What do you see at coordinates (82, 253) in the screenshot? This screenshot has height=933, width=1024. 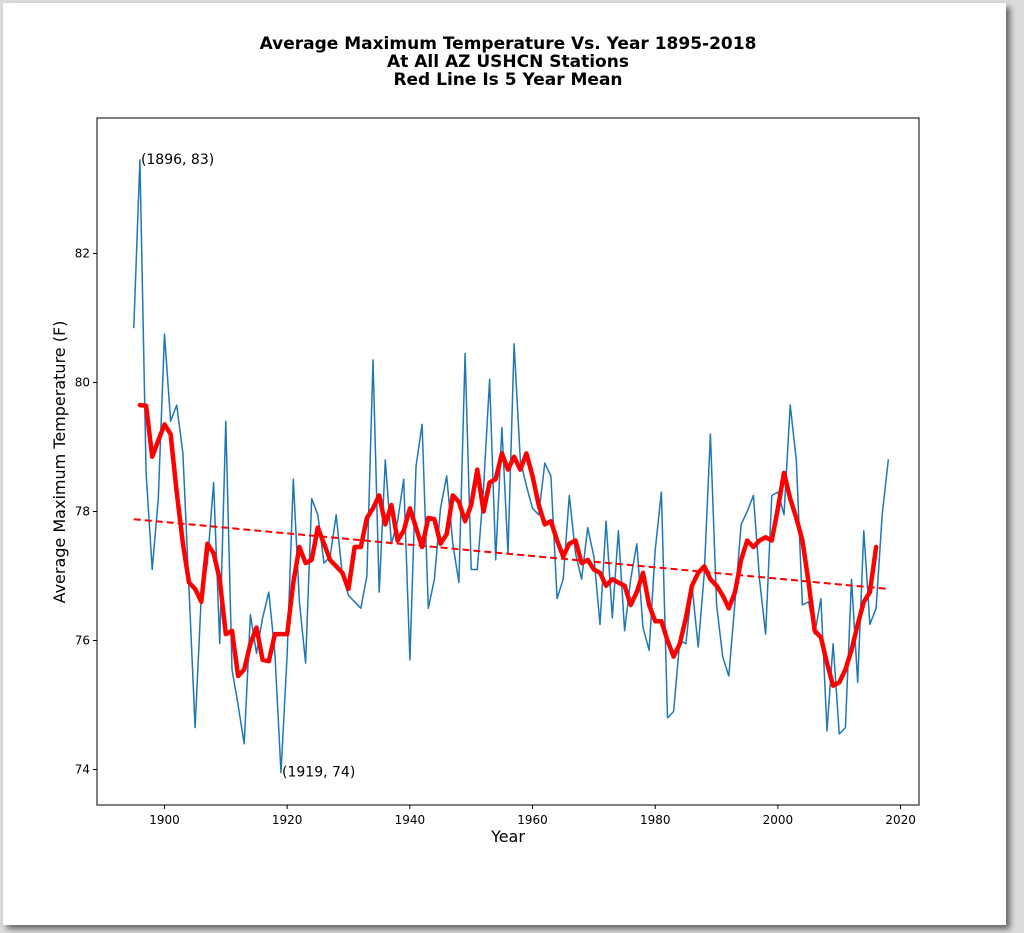 I see `y-tick-label: 82` at bounding box center [82, 253].